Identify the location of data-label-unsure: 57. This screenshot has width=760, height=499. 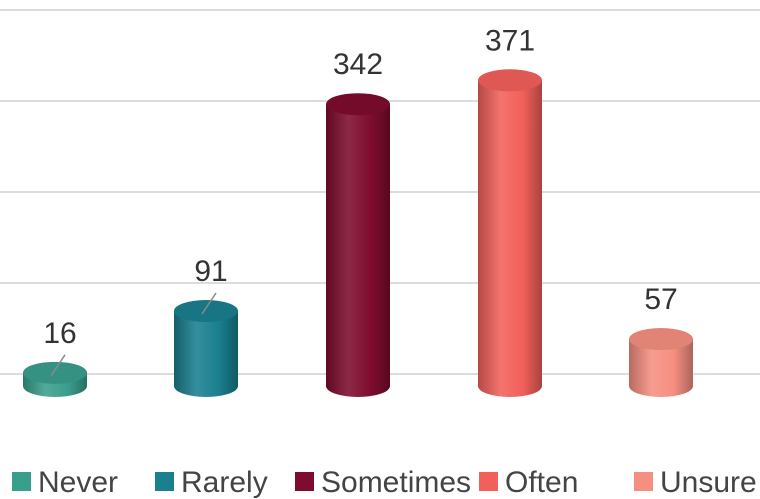
(660, 299).